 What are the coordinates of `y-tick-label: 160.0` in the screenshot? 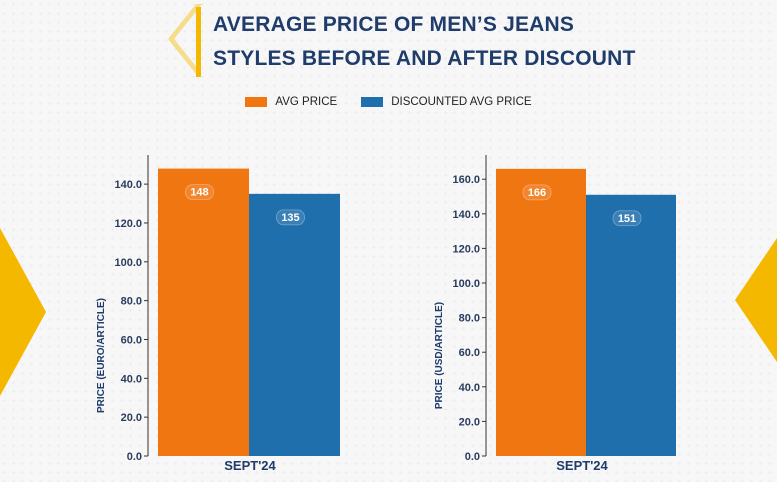 It's located at (466, 180).